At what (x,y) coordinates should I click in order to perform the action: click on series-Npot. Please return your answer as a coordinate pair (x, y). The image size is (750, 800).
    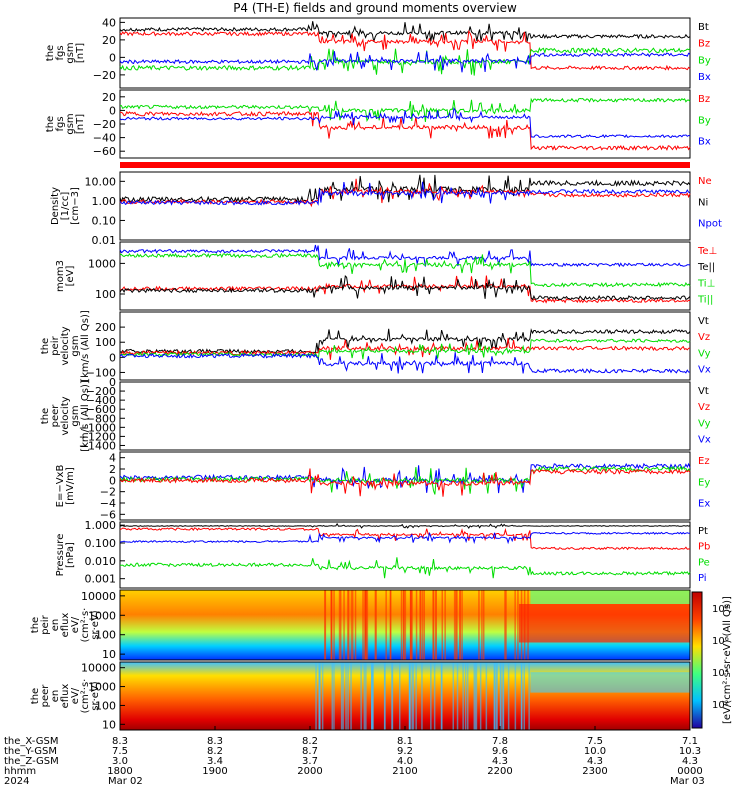
    Looking at the image, I should click on (405, 193).